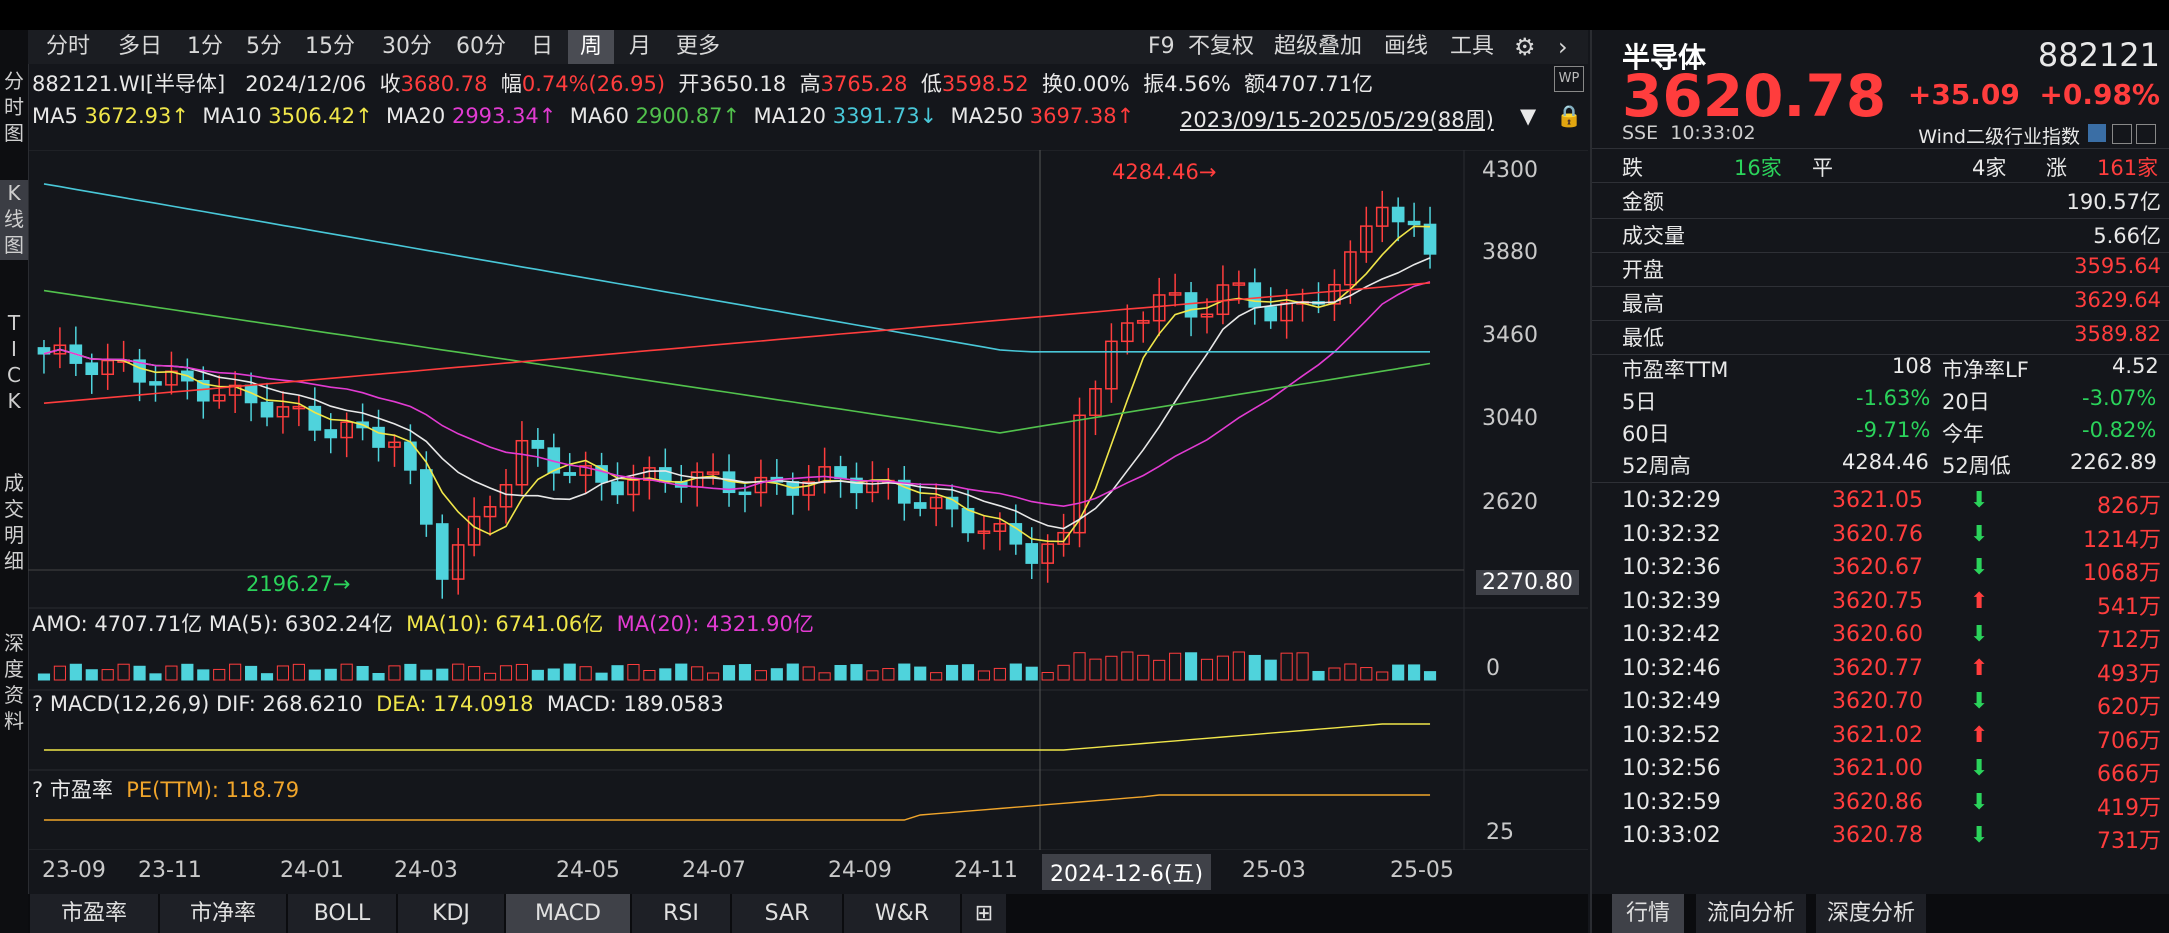 Image resolution: width=2169 pixels, height=933 pixels. I want to click on overlay-button: 超级叠加, so click(1318, 46).